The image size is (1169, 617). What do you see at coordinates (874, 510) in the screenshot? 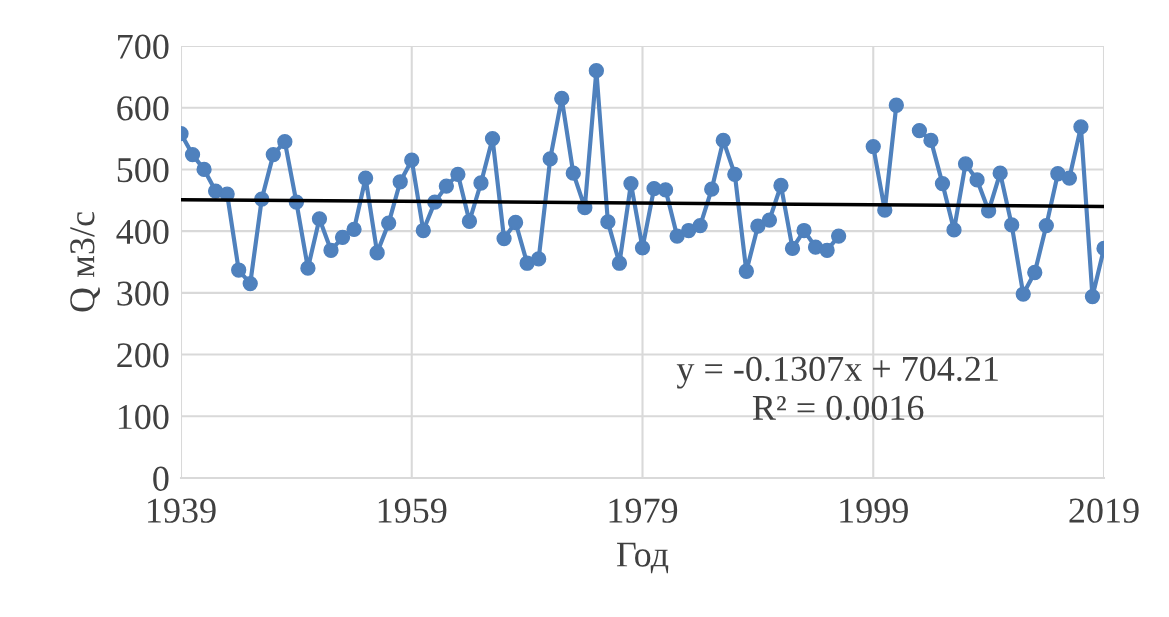
I see `x-tick-label: 1999` at bounding box center [874, 510].